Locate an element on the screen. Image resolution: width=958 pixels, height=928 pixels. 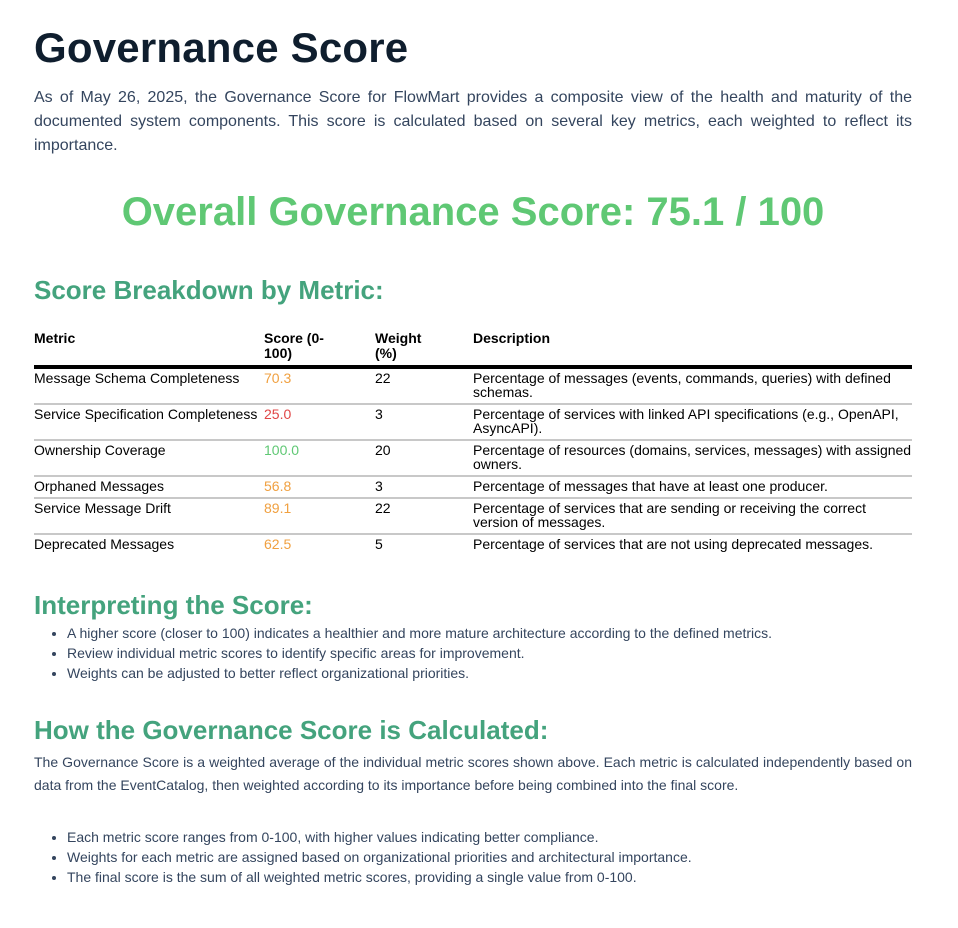
score-cell: 70.3 is located at coordinates (319, 386).